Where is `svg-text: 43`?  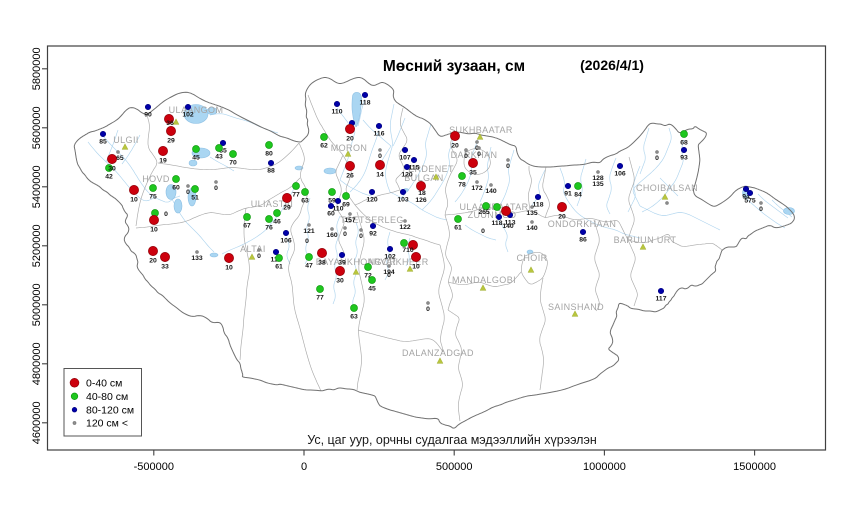
svg-text: 43 is located at coordinates (219, 157).